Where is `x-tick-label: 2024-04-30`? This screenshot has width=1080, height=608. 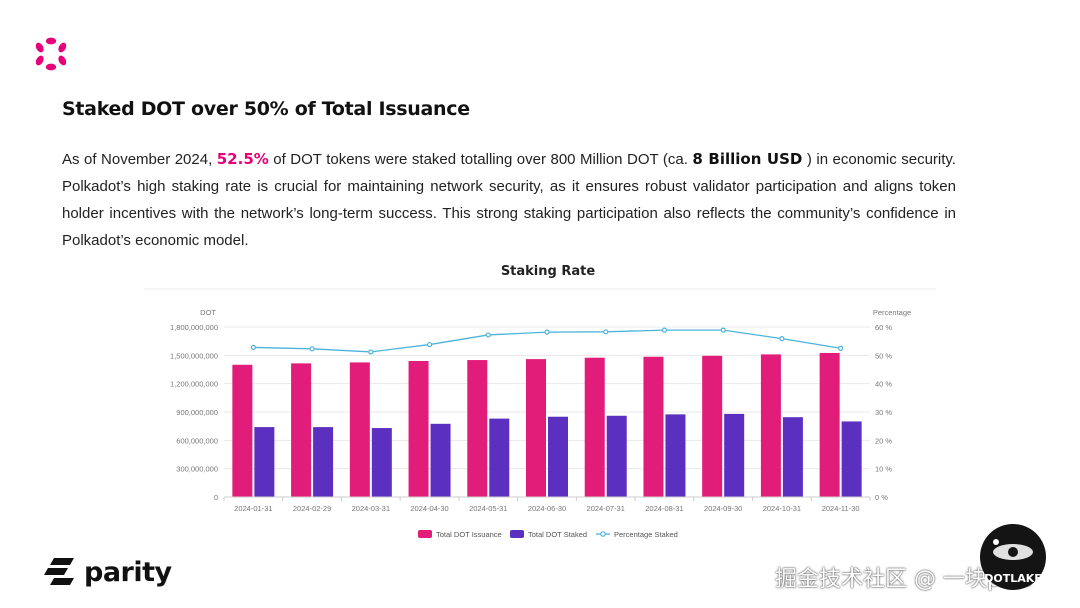
x-tick-label: 2024-04-30 is located at coordinates (429, 508).